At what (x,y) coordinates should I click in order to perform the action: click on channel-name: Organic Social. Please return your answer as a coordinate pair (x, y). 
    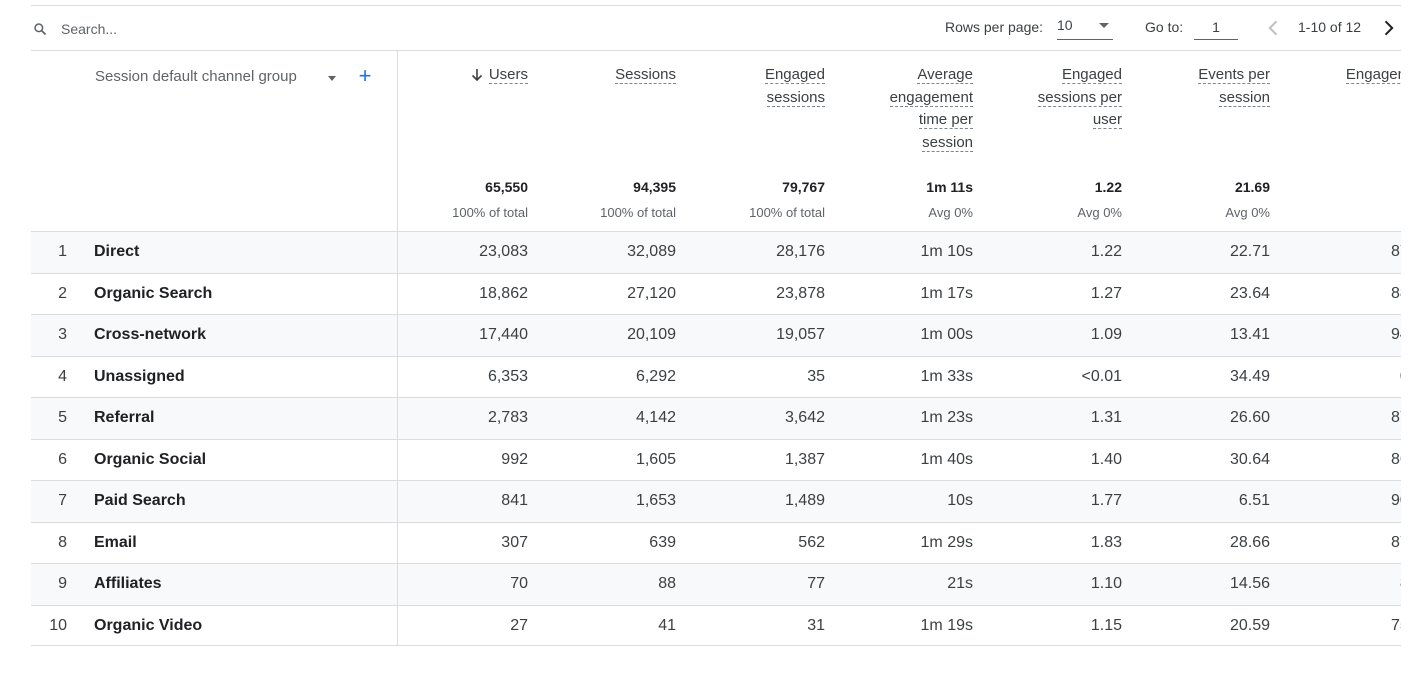
    Looking at the image, I should click on (150, 459).